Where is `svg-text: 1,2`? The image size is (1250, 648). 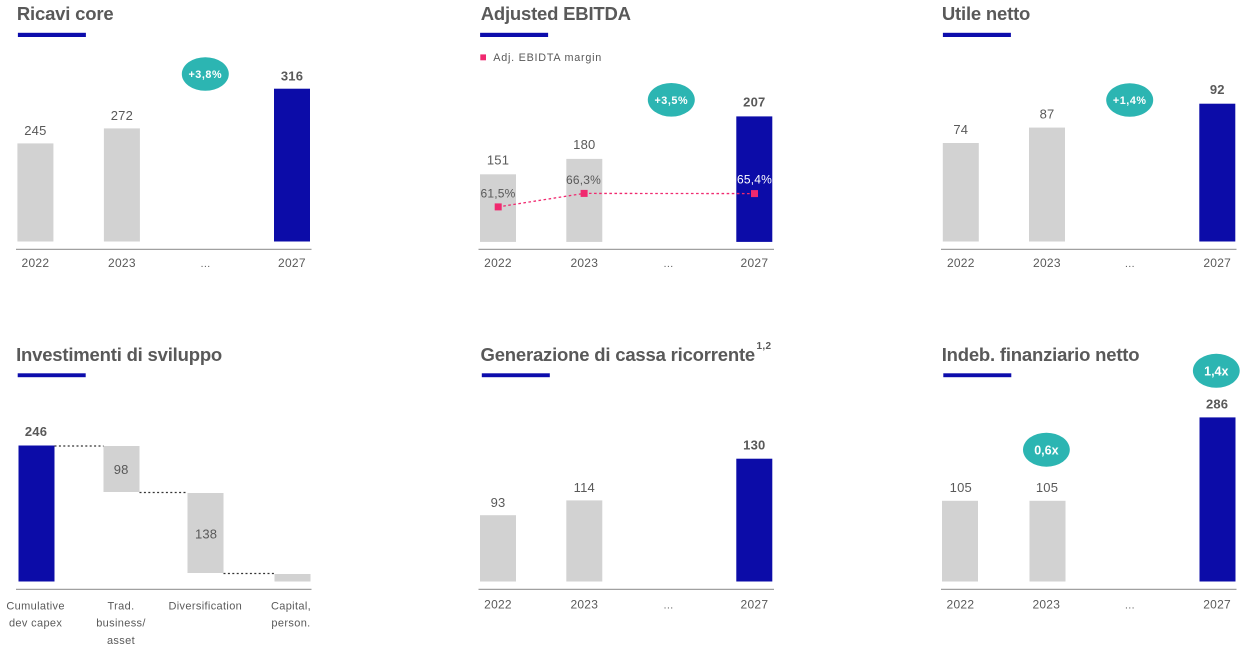
svg-text: 1,2 is located at coordinates (764, 346).